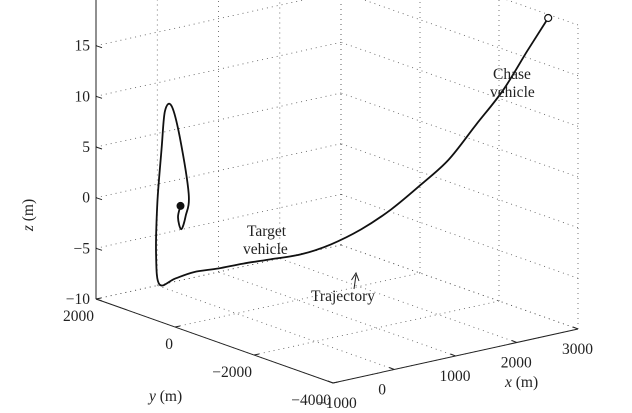 This screenshot has width=632, height=413. What do you see at coordinates (86, 198) in the screenshot?
I see `z-tick-label: 0` at bounding box center [86, 198].